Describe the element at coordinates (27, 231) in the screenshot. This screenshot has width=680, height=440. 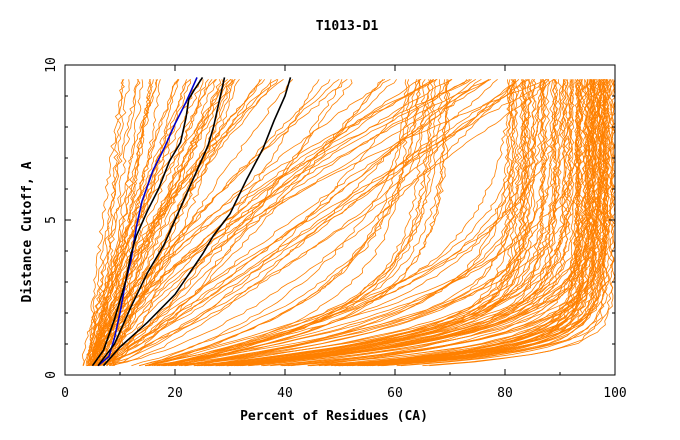
I see `y-axis-label: Distance Cutoff, A` at that location.